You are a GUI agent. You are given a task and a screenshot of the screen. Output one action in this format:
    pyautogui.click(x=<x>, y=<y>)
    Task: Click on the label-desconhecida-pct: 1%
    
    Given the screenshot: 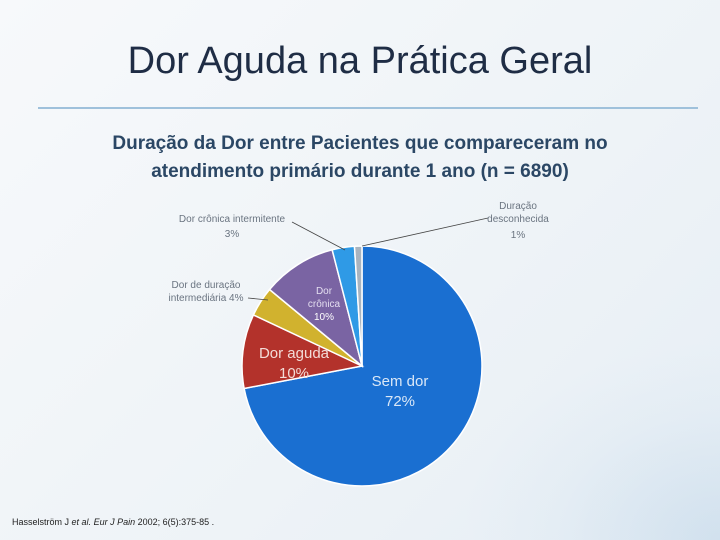 What is the action you would take?
    pyautogui.click(x=518, y=235)
    